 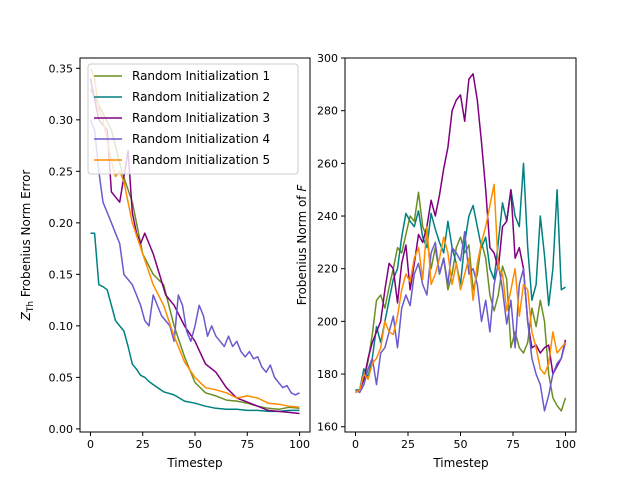 I want to click on left-y-axis-label-main: Z, so click(x=26, y=316).